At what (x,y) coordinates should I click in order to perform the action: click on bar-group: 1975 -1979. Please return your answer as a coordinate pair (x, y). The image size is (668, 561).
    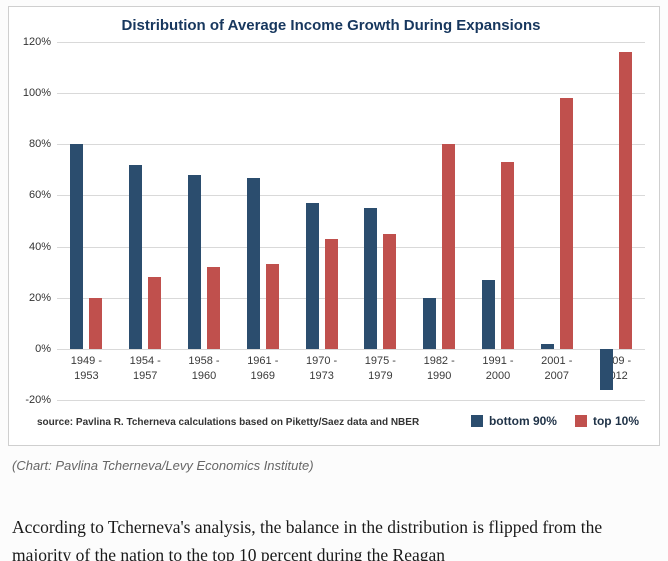
    Looking at the image, I should click on (380, 221).